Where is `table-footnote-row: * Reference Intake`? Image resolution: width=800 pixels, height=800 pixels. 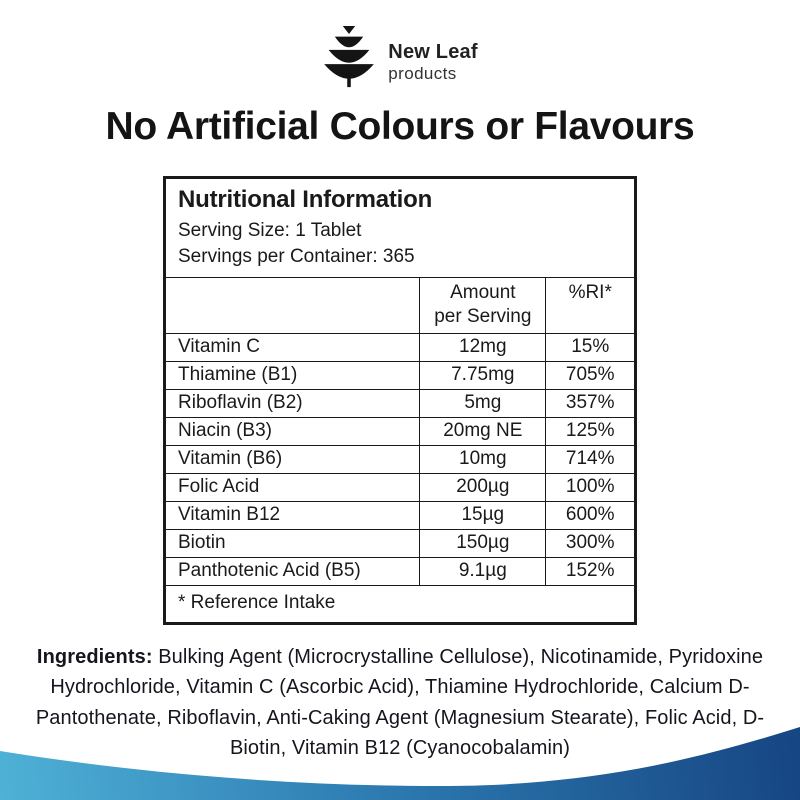
table-footnote-row: * Reference Intake is located at coordinates (400, 604).